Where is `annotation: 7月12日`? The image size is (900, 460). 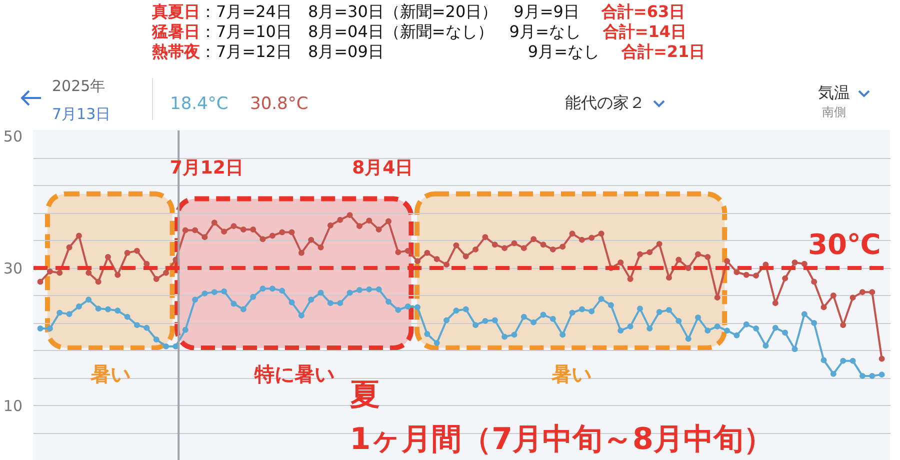 annotation: 7月12日 is located at coordinates (207, 168).